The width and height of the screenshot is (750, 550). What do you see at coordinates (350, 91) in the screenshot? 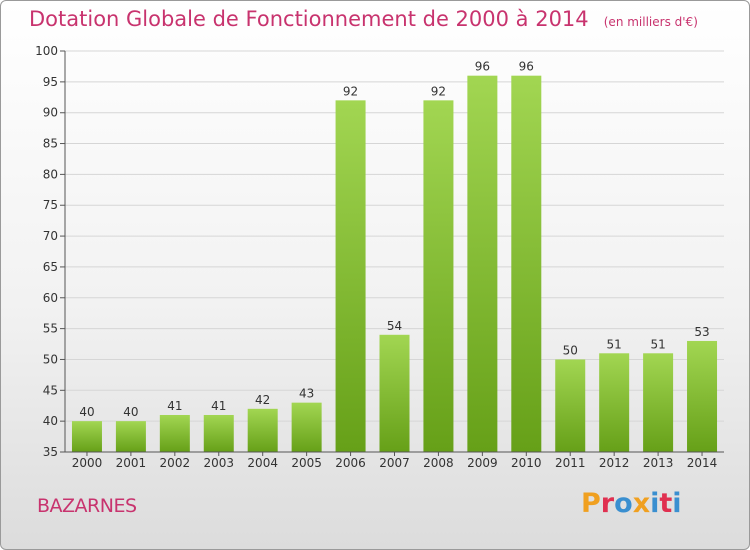
I see `data-label-2006: 92` at bounding box center [350, 91].